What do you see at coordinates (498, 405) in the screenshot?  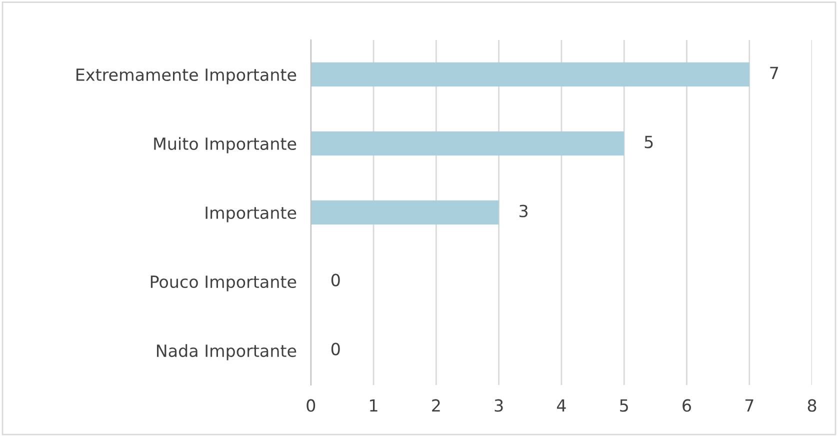 I see `x-tick-label: 3` at bounding box center [498, 405].